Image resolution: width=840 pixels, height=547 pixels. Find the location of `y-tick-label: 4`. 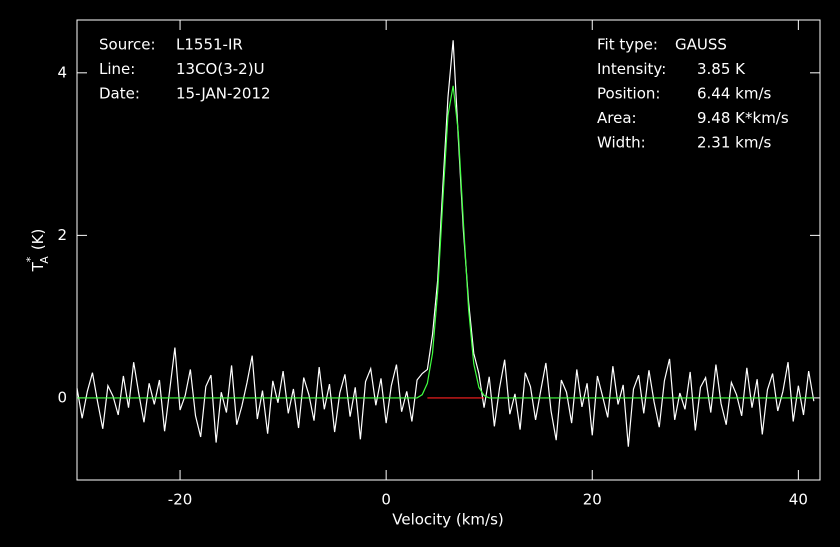

y-tick-label: 4 is located at coordinates (62, 72).